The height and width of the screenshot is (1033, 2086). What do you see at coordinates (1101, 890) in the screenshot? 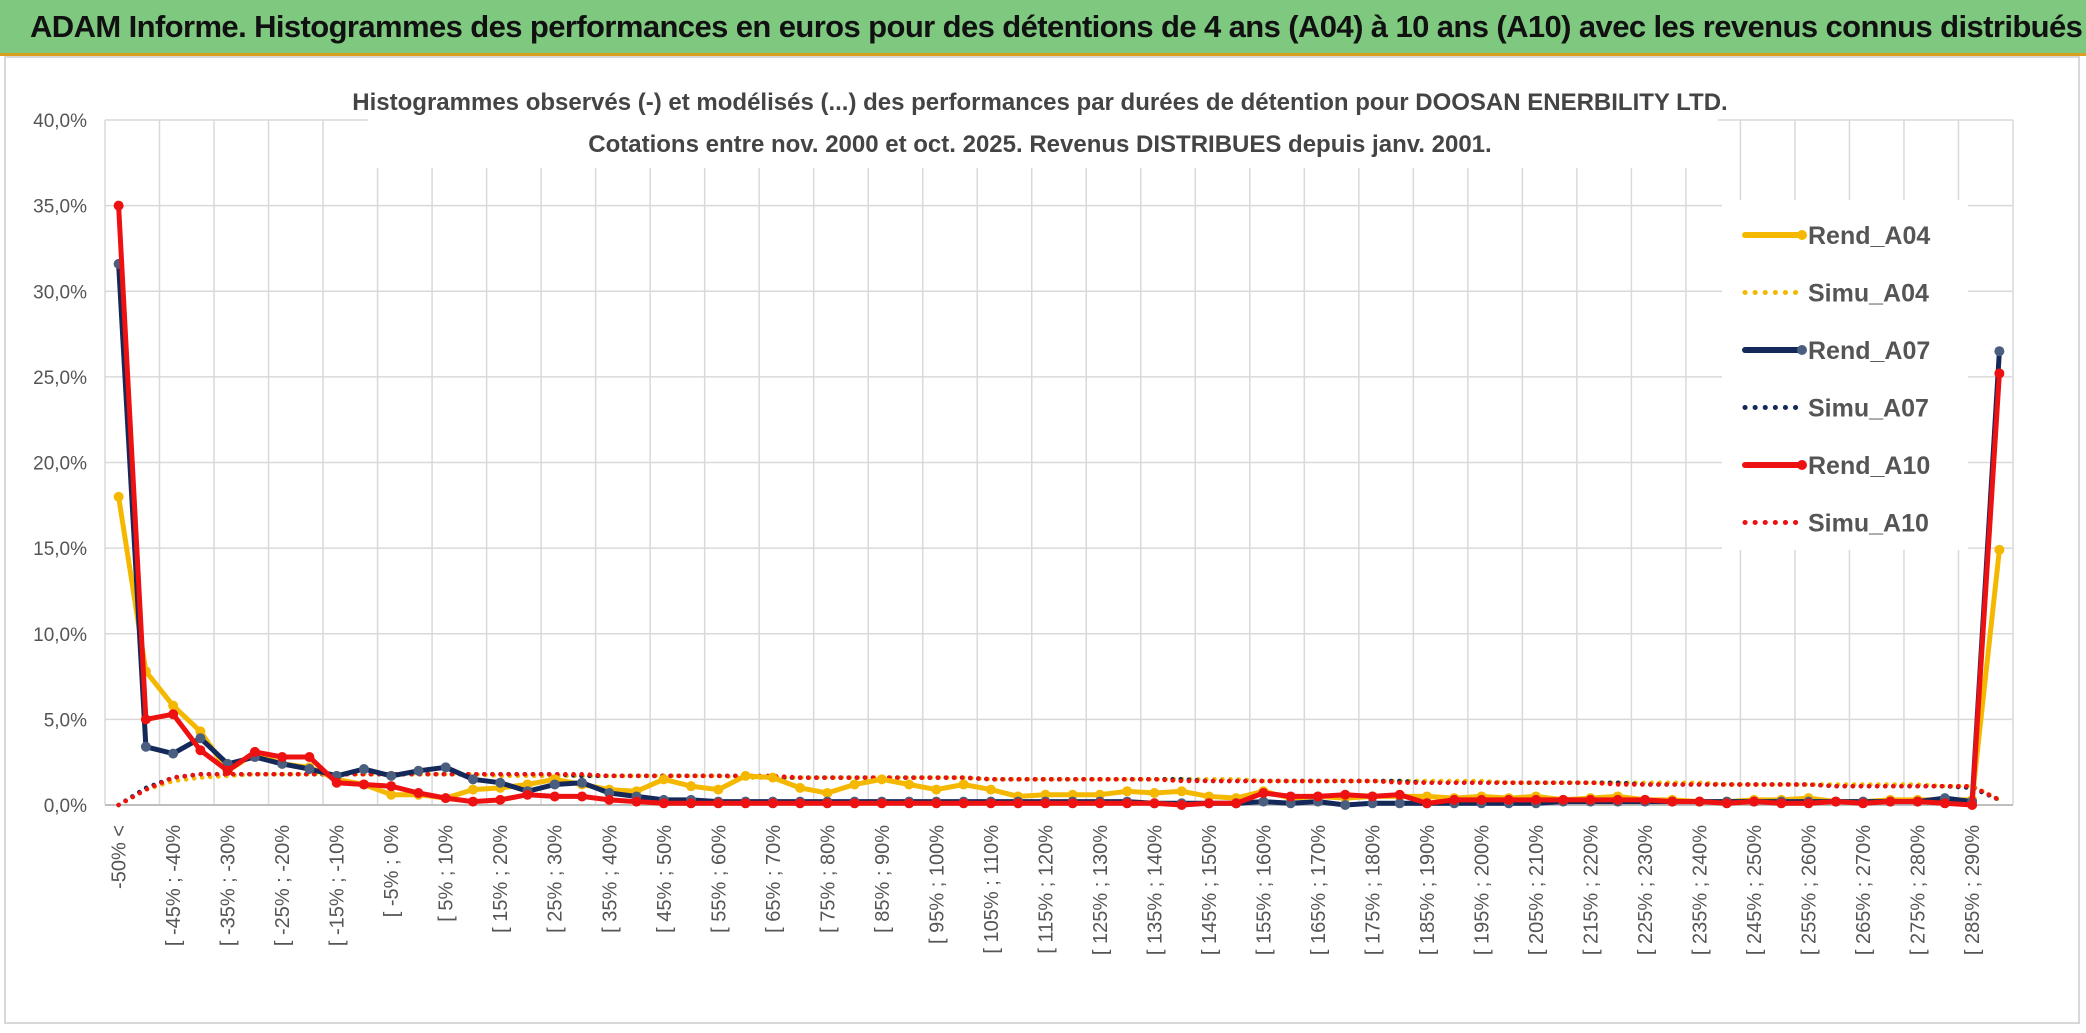
I see `x-tick-label: [ 125% ; 130%` at bounding box center [1101, 890].